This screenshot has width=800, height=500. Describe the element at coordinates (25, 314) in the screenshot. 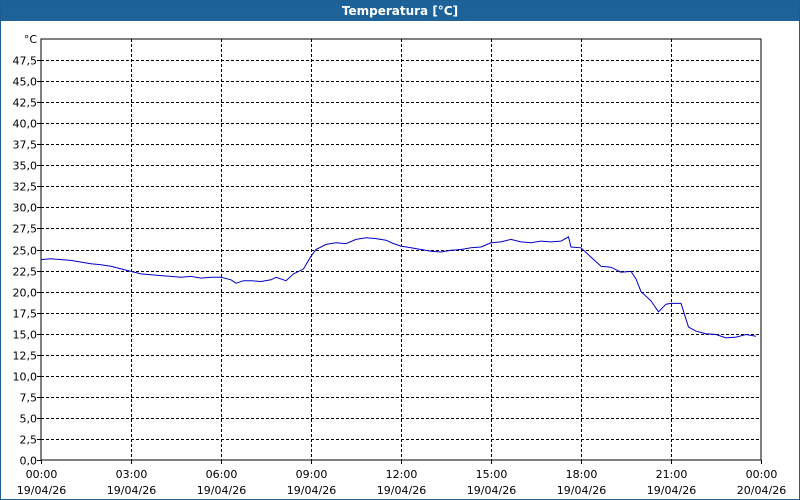

I see `y-tick-label: 17,5` at that location.